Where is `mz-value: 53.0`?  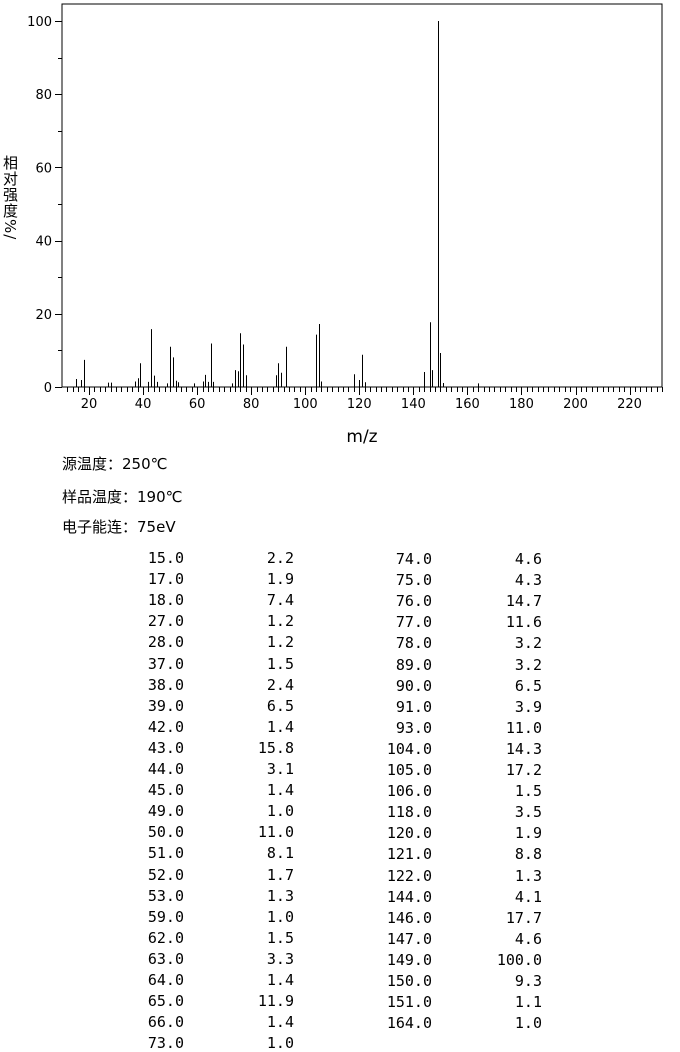
mz-value: 53.0 is located at coordinates (165, 895).